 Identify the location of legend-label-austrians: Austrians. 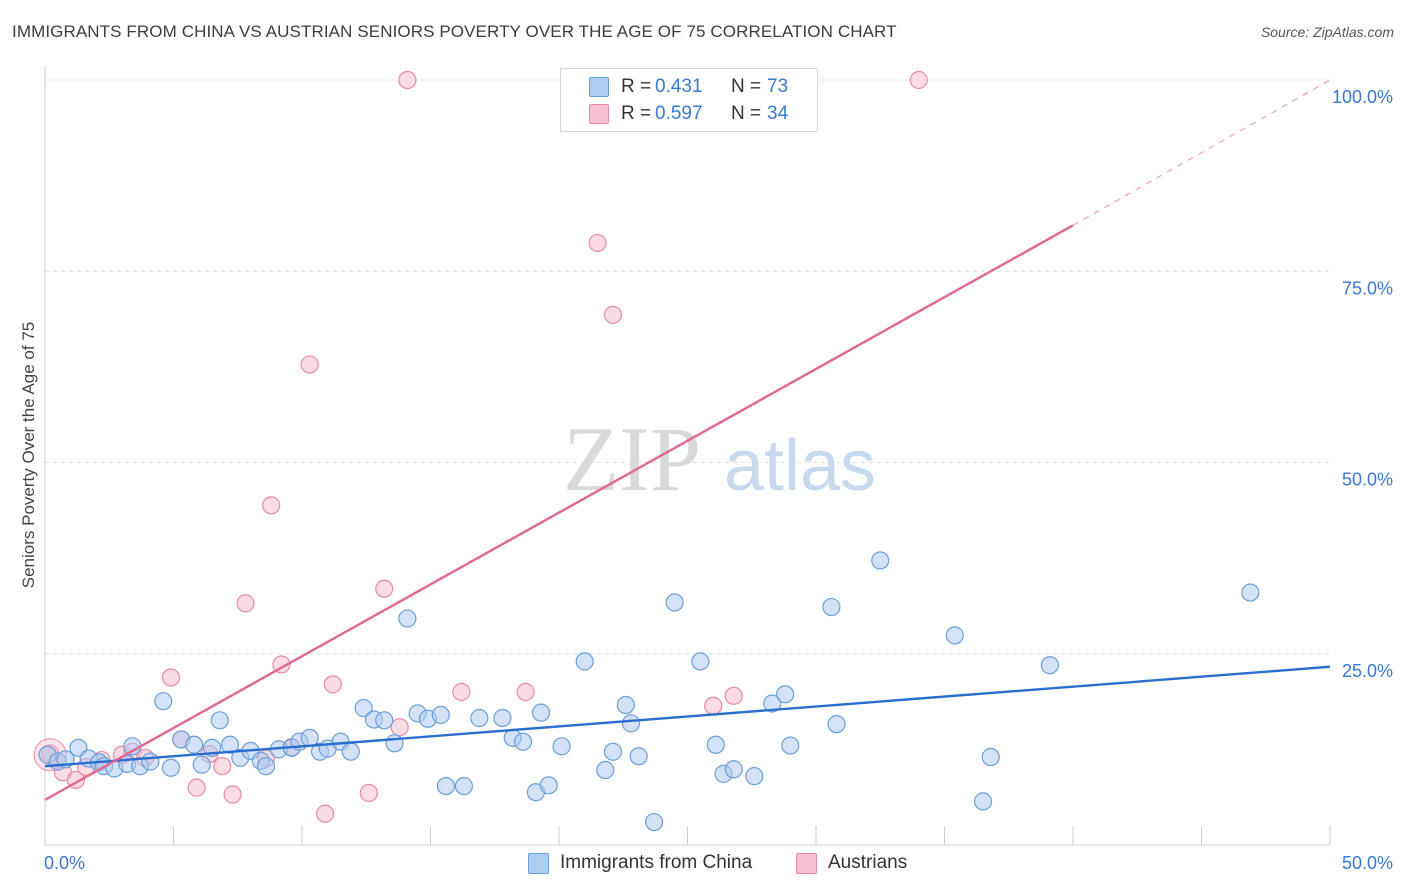
(868, 862).